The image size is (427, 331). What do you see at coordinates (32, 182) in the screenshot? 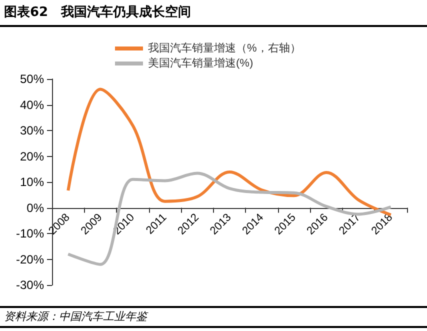
I see `y-tick-label: 10%` at bounding box center [32, 182].